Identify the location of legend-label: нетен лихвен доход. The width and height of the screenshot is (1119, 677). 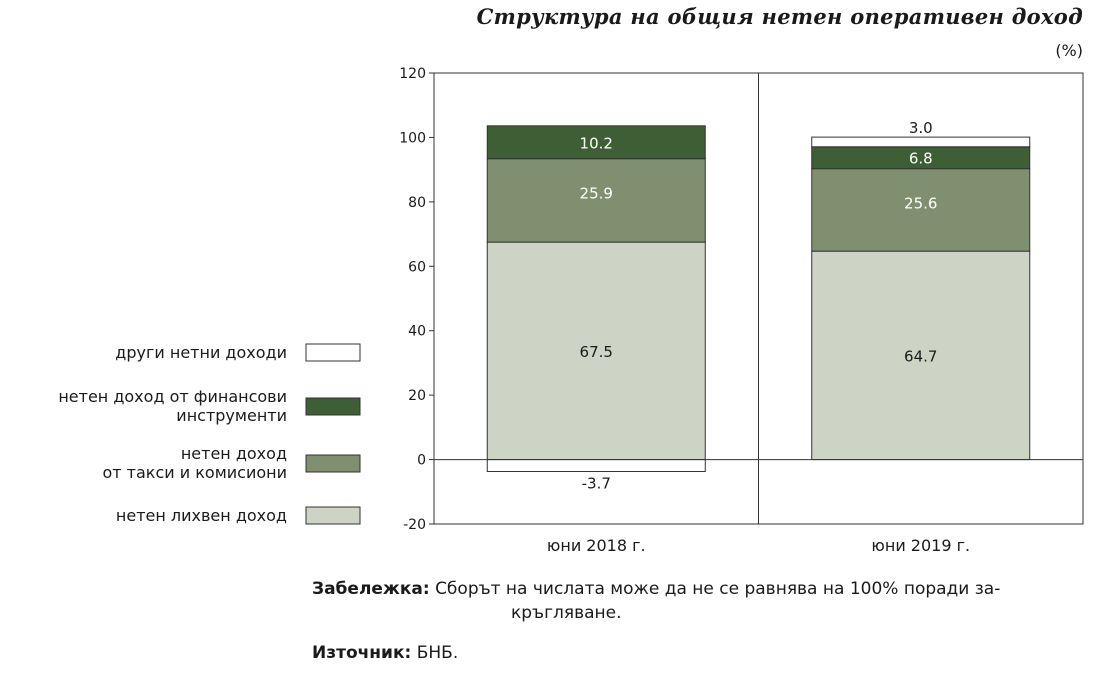
(201, 515).